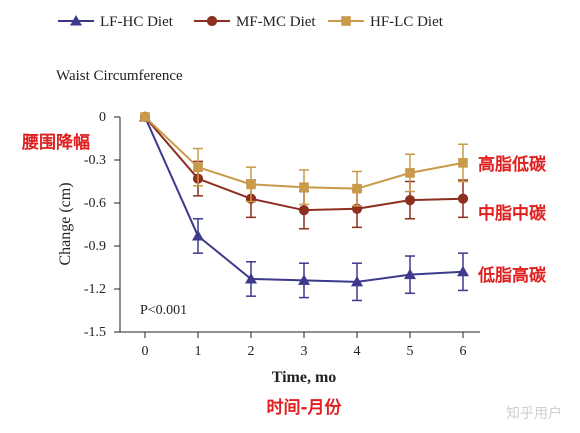  I want to click on watermark: 知乎用户, so click(534, 413).